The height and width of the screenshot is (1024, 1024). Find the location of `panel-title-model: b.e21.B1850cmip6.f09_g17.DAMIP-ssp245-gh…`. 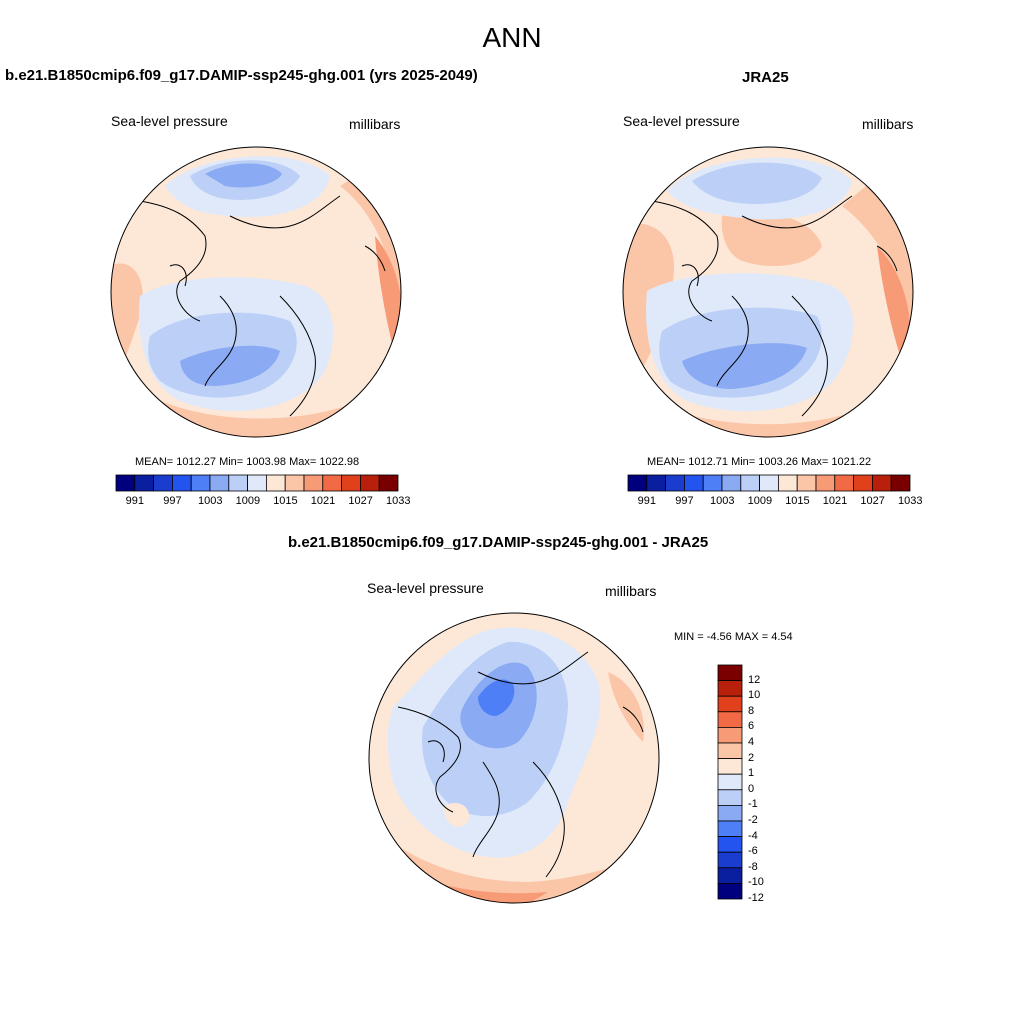

panel-title-model: b.e21.B1850cmip6.f09_g17.DAMIP-ssp245-gh… is located at coordinates (241, 75).